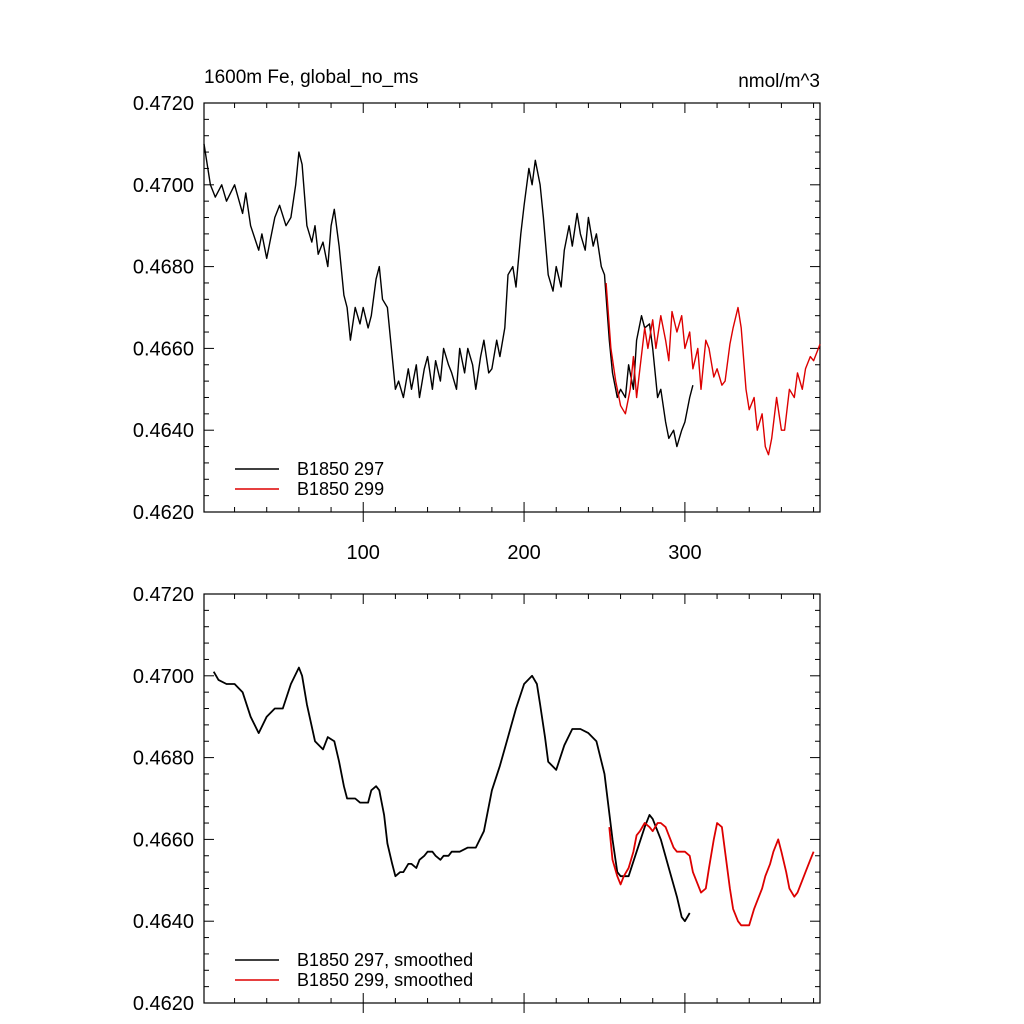 The image size is (1024, 1024). I want to click on x-tick-label: 100, so click(363, 553).